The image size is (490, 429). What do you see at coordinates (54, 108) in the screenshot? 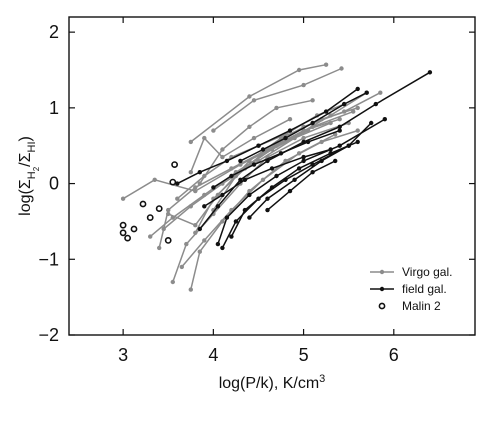
I see `y-tick-label: 1` at bounding box center [54, 108].